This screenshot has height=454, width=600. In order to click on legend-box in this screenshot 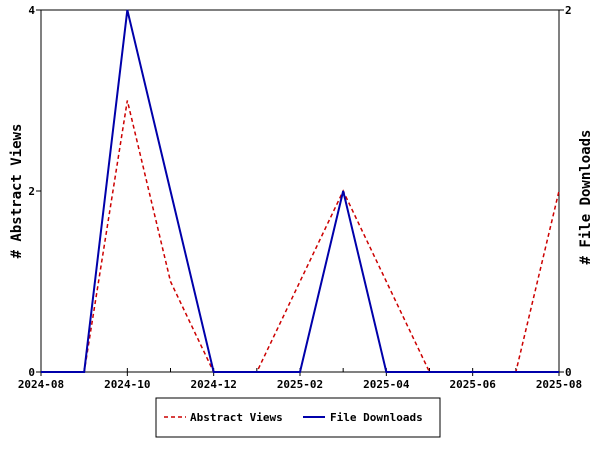, I will do `click(298, 417)`.